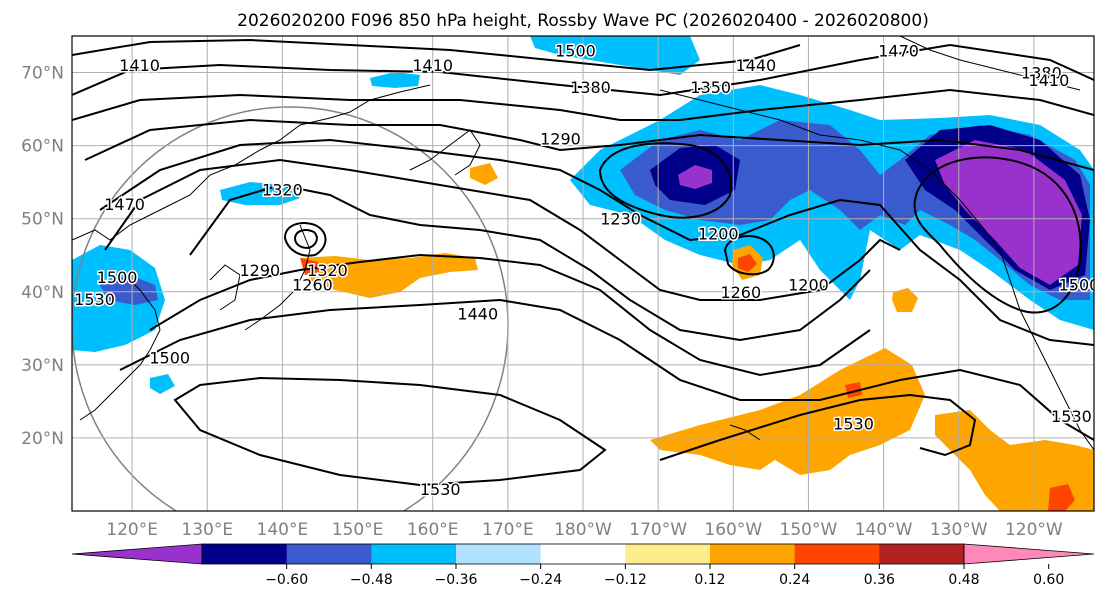 The width and height of the screenshot is (1105, 604). Describe the element at coordinates (959, 530) in the screenshot. I see `lon-tick-label: 130°W` at that location.